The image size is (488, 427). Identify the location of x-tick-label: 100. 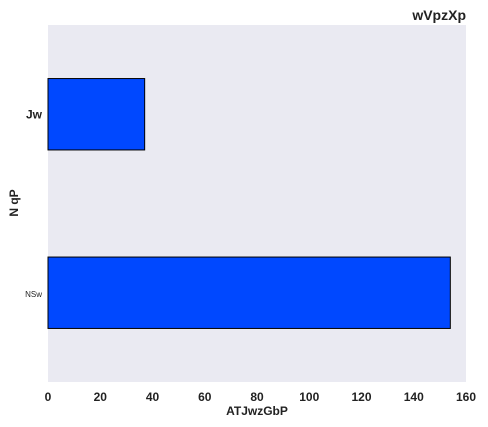
(309, 397).